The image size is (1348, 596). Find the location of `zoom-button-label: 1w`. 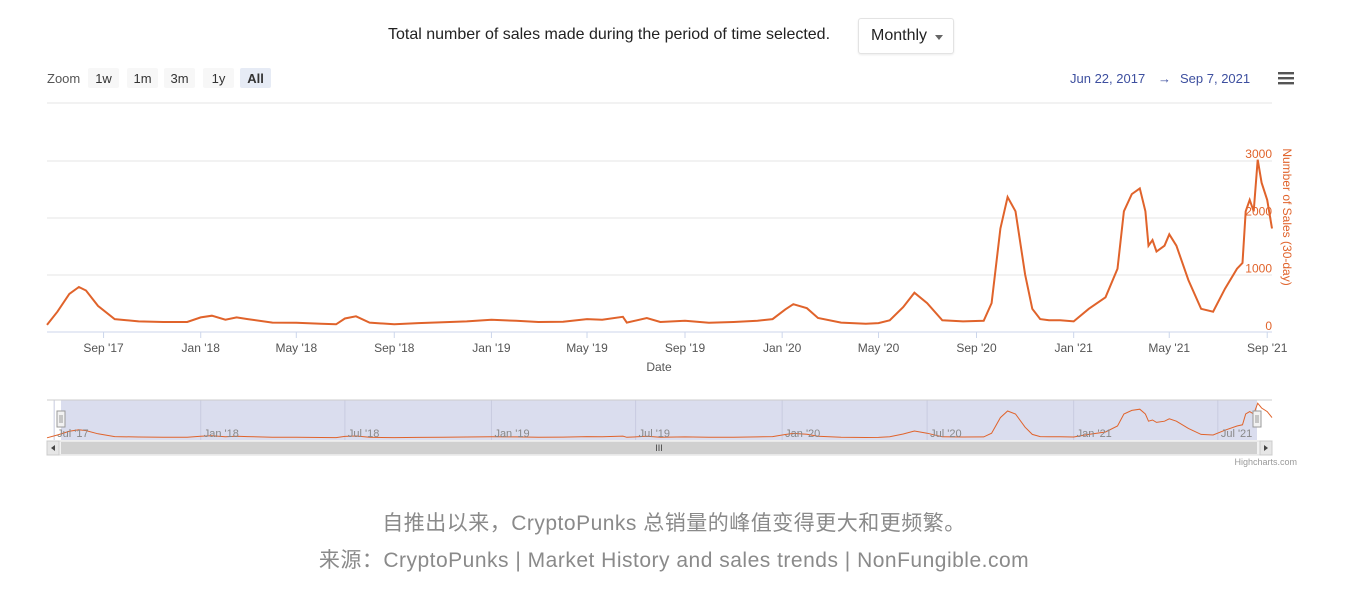

zoom-button-label: 1w is located at coordinates (103, 78).